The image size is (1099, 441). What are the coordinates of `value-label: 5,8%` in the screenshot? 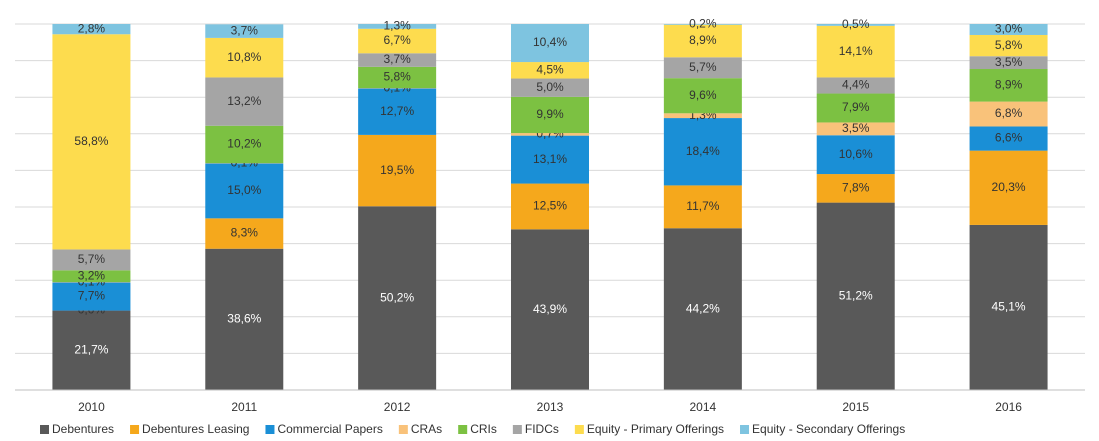 It's located at (1009, 45).